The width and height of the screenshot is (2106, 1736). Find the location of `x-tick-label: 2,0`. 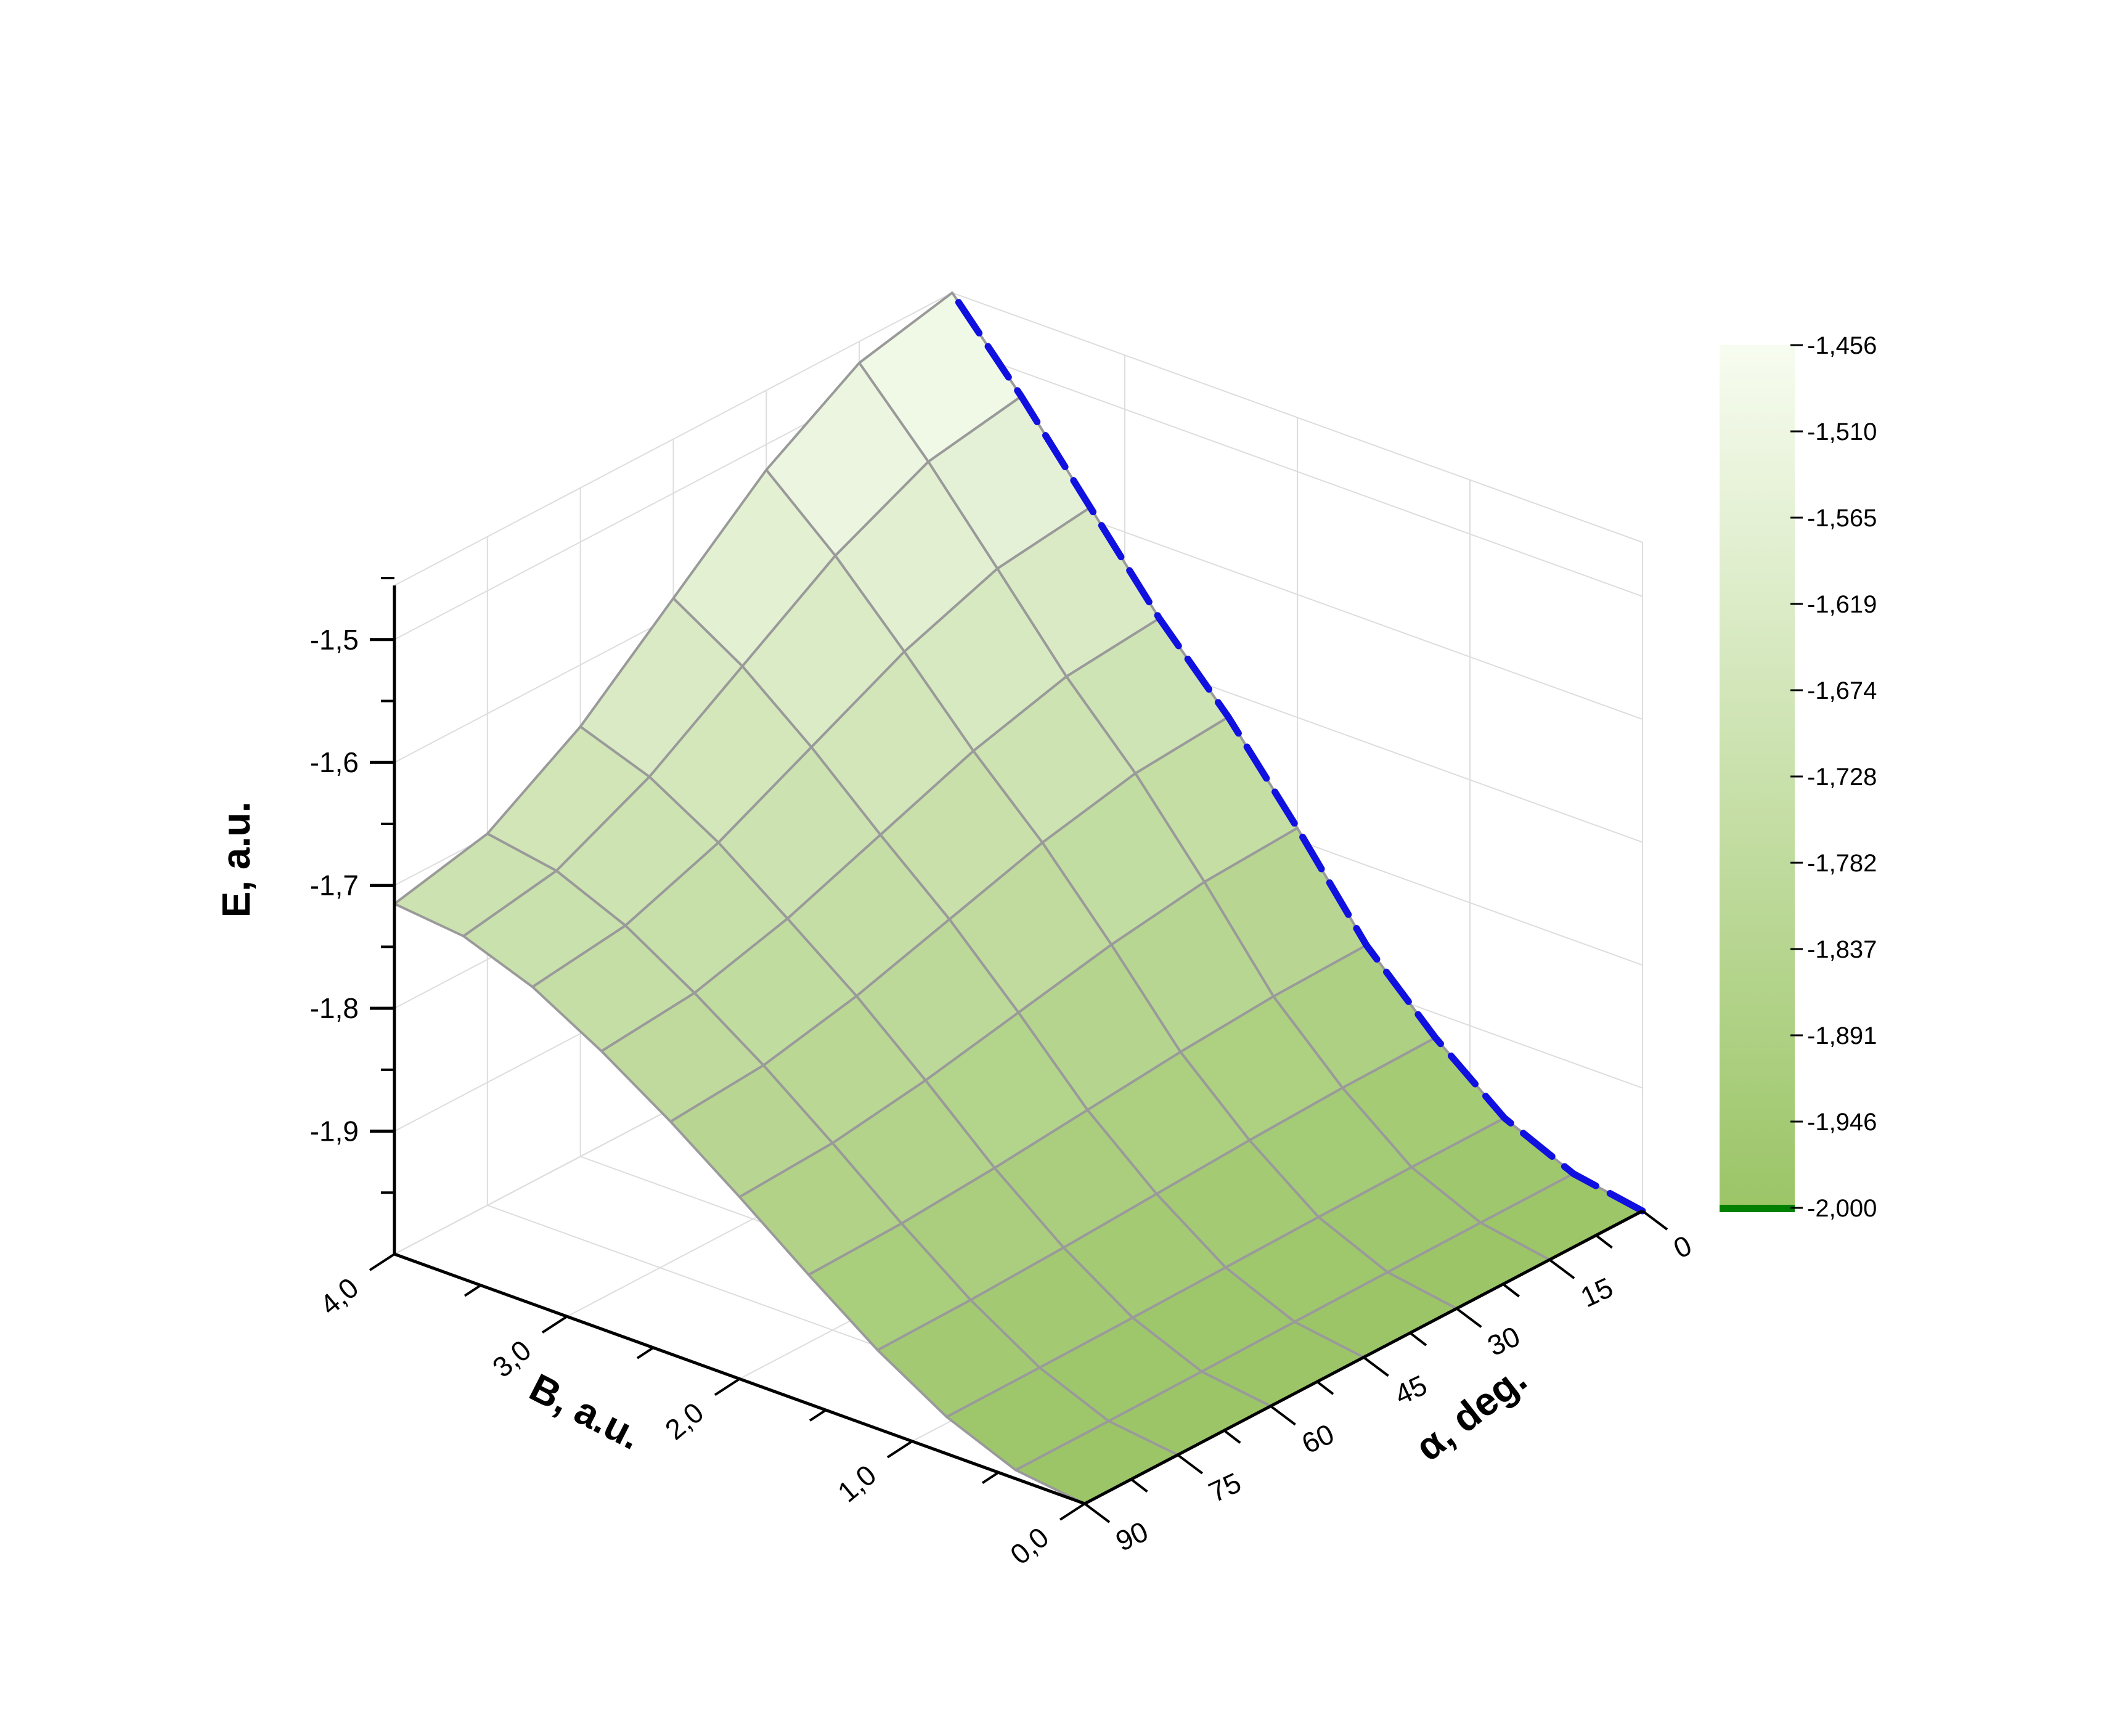

x-tick-label: 2,0 is located at coordinates (684, 1421).